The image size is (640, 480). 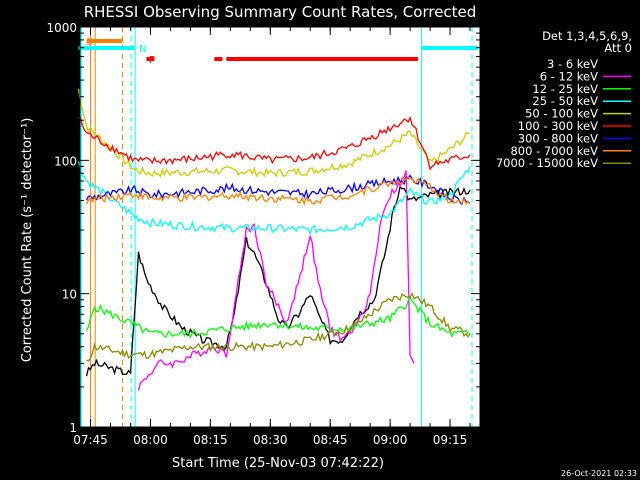 I want to click on legend-label-0: 3 - 6 keV, so click(x=572, y=64).